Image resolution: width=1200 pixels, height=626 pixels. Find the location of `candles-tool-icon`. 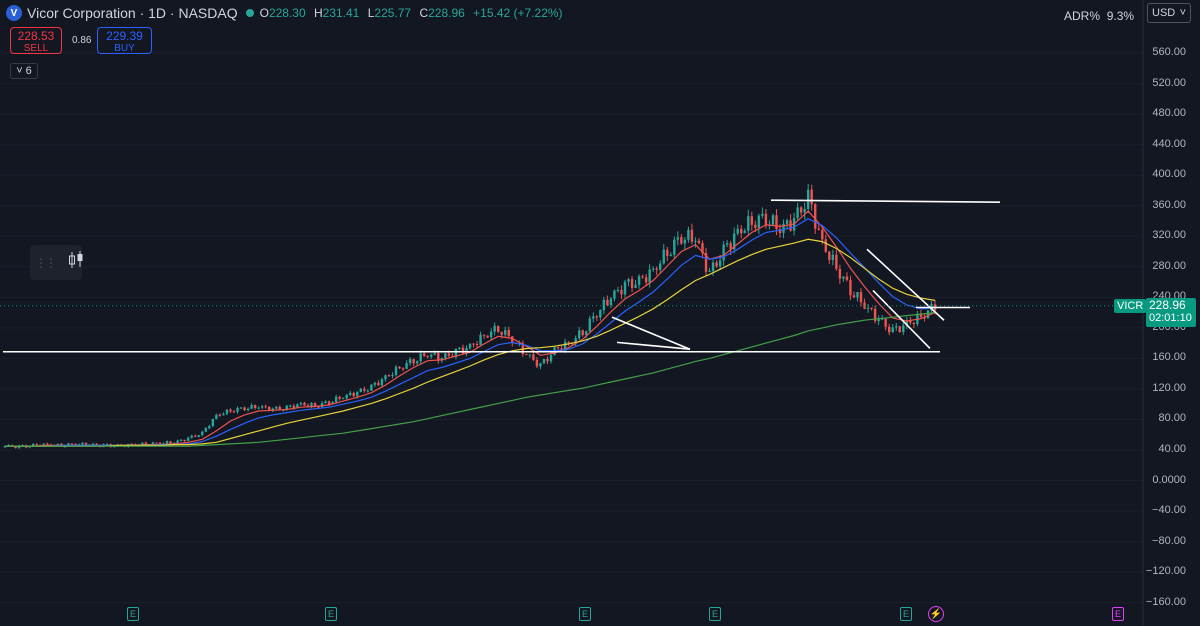

candles-tool-icon is located at coordinates (76, 262).